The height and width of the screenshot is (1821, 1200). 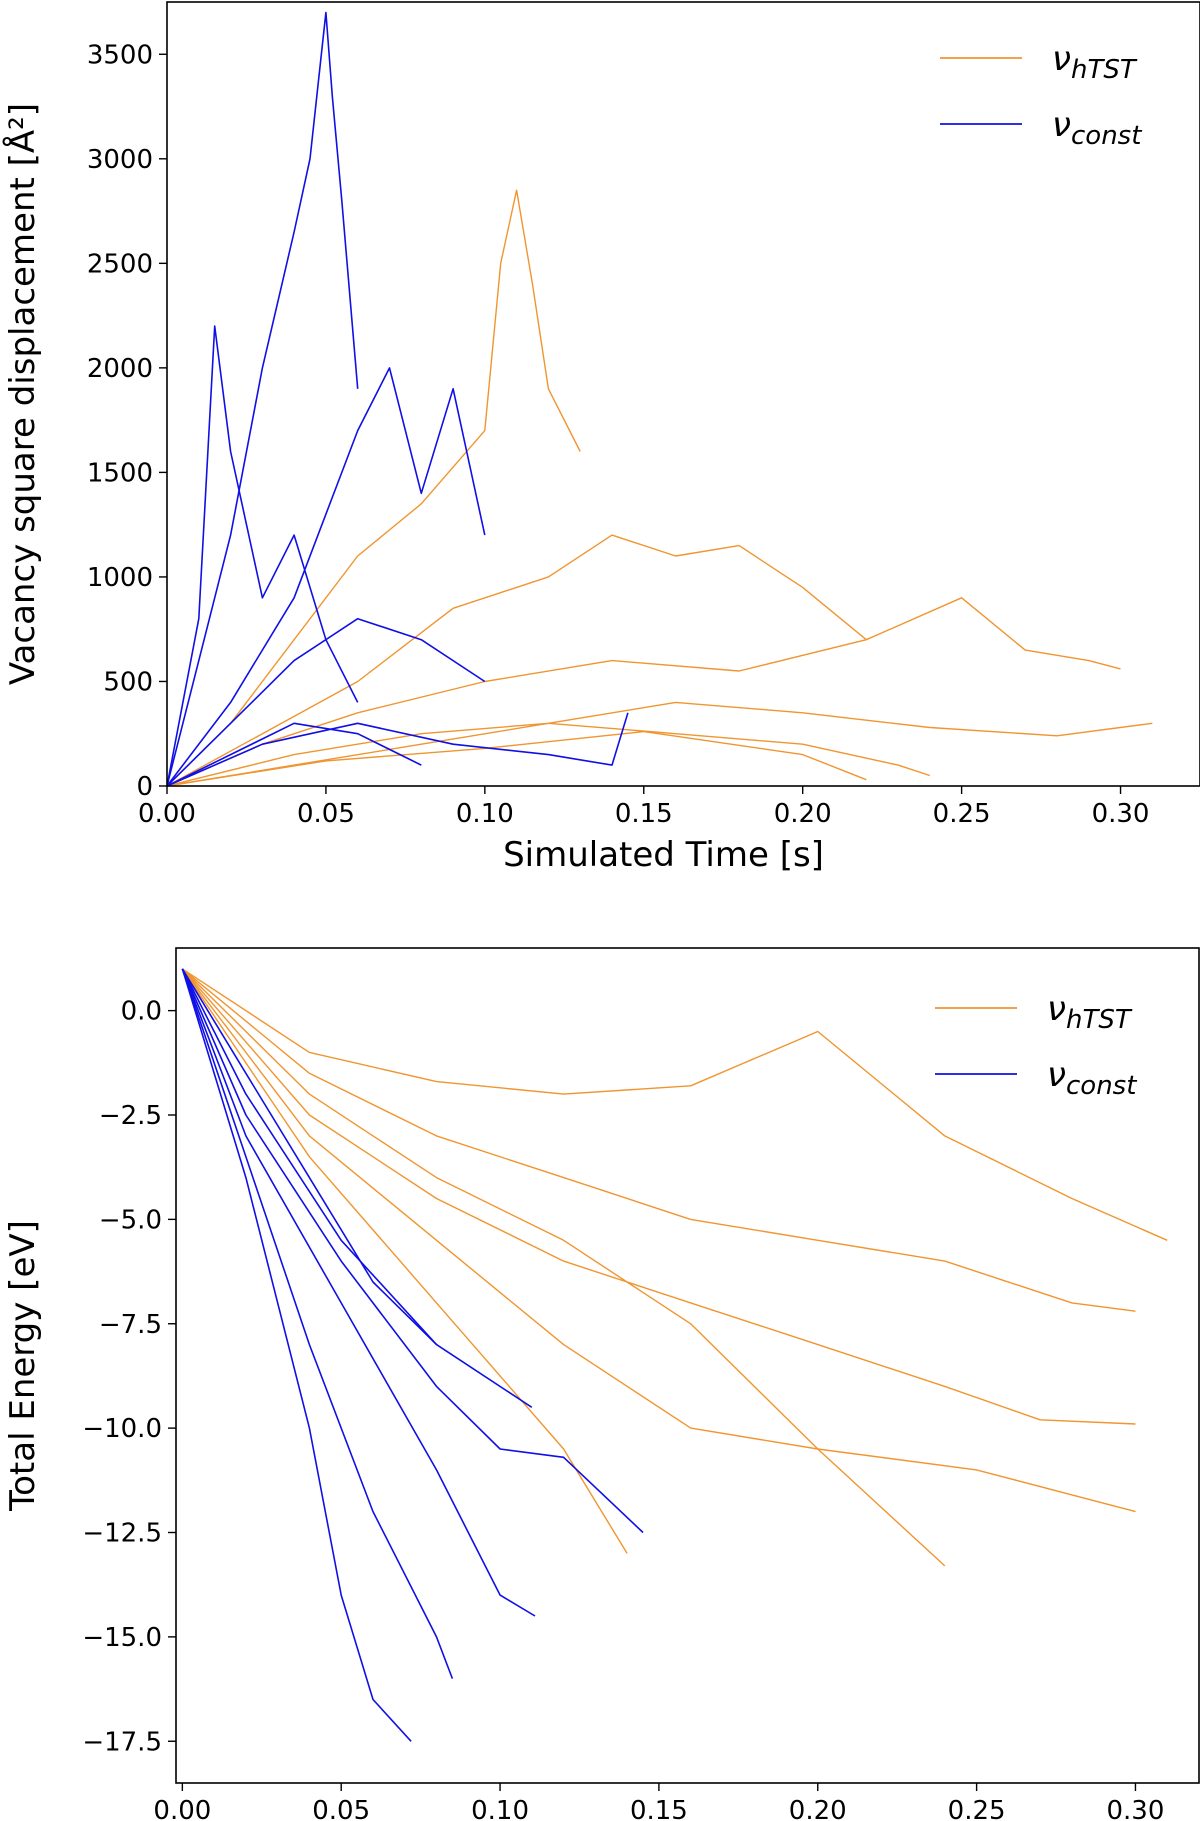 I want to click on y-tick-label: −15.0, so click(x=122, y=1638).